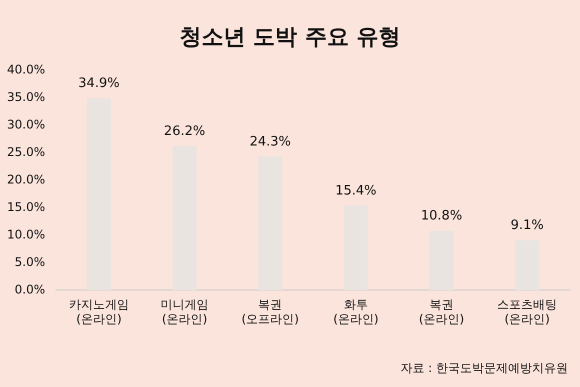 This screenshot has height=387, width=580. What do you see at coordinates (356, 312) in the screenshot?
I see `x-tick-label: 화투 (온라인)` at bounding box center [356, 312].